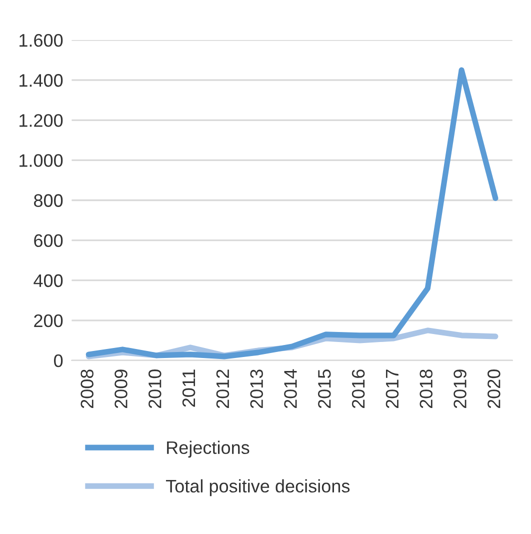 The image size is (531, 534). What do you see at coordinates (48, 321) in the screenshot?
I see `y-tick-label: 200` at bounding box center [48, 321].